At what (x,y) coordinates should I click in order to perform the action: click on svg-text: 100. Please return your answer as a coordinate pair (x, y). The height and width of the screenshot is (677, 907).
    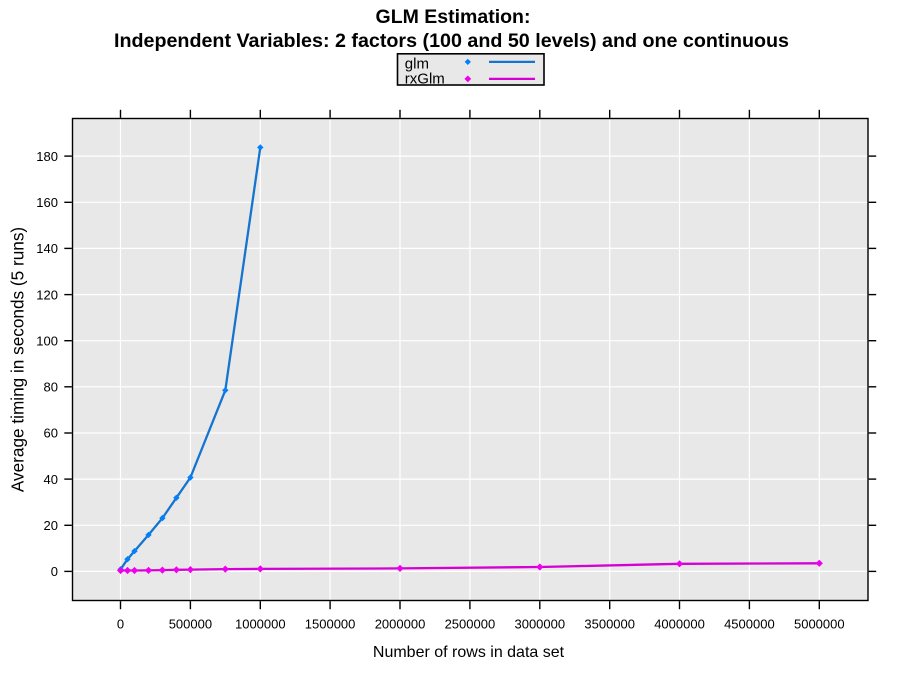
    Looking at the image, I should click on (47, 340).